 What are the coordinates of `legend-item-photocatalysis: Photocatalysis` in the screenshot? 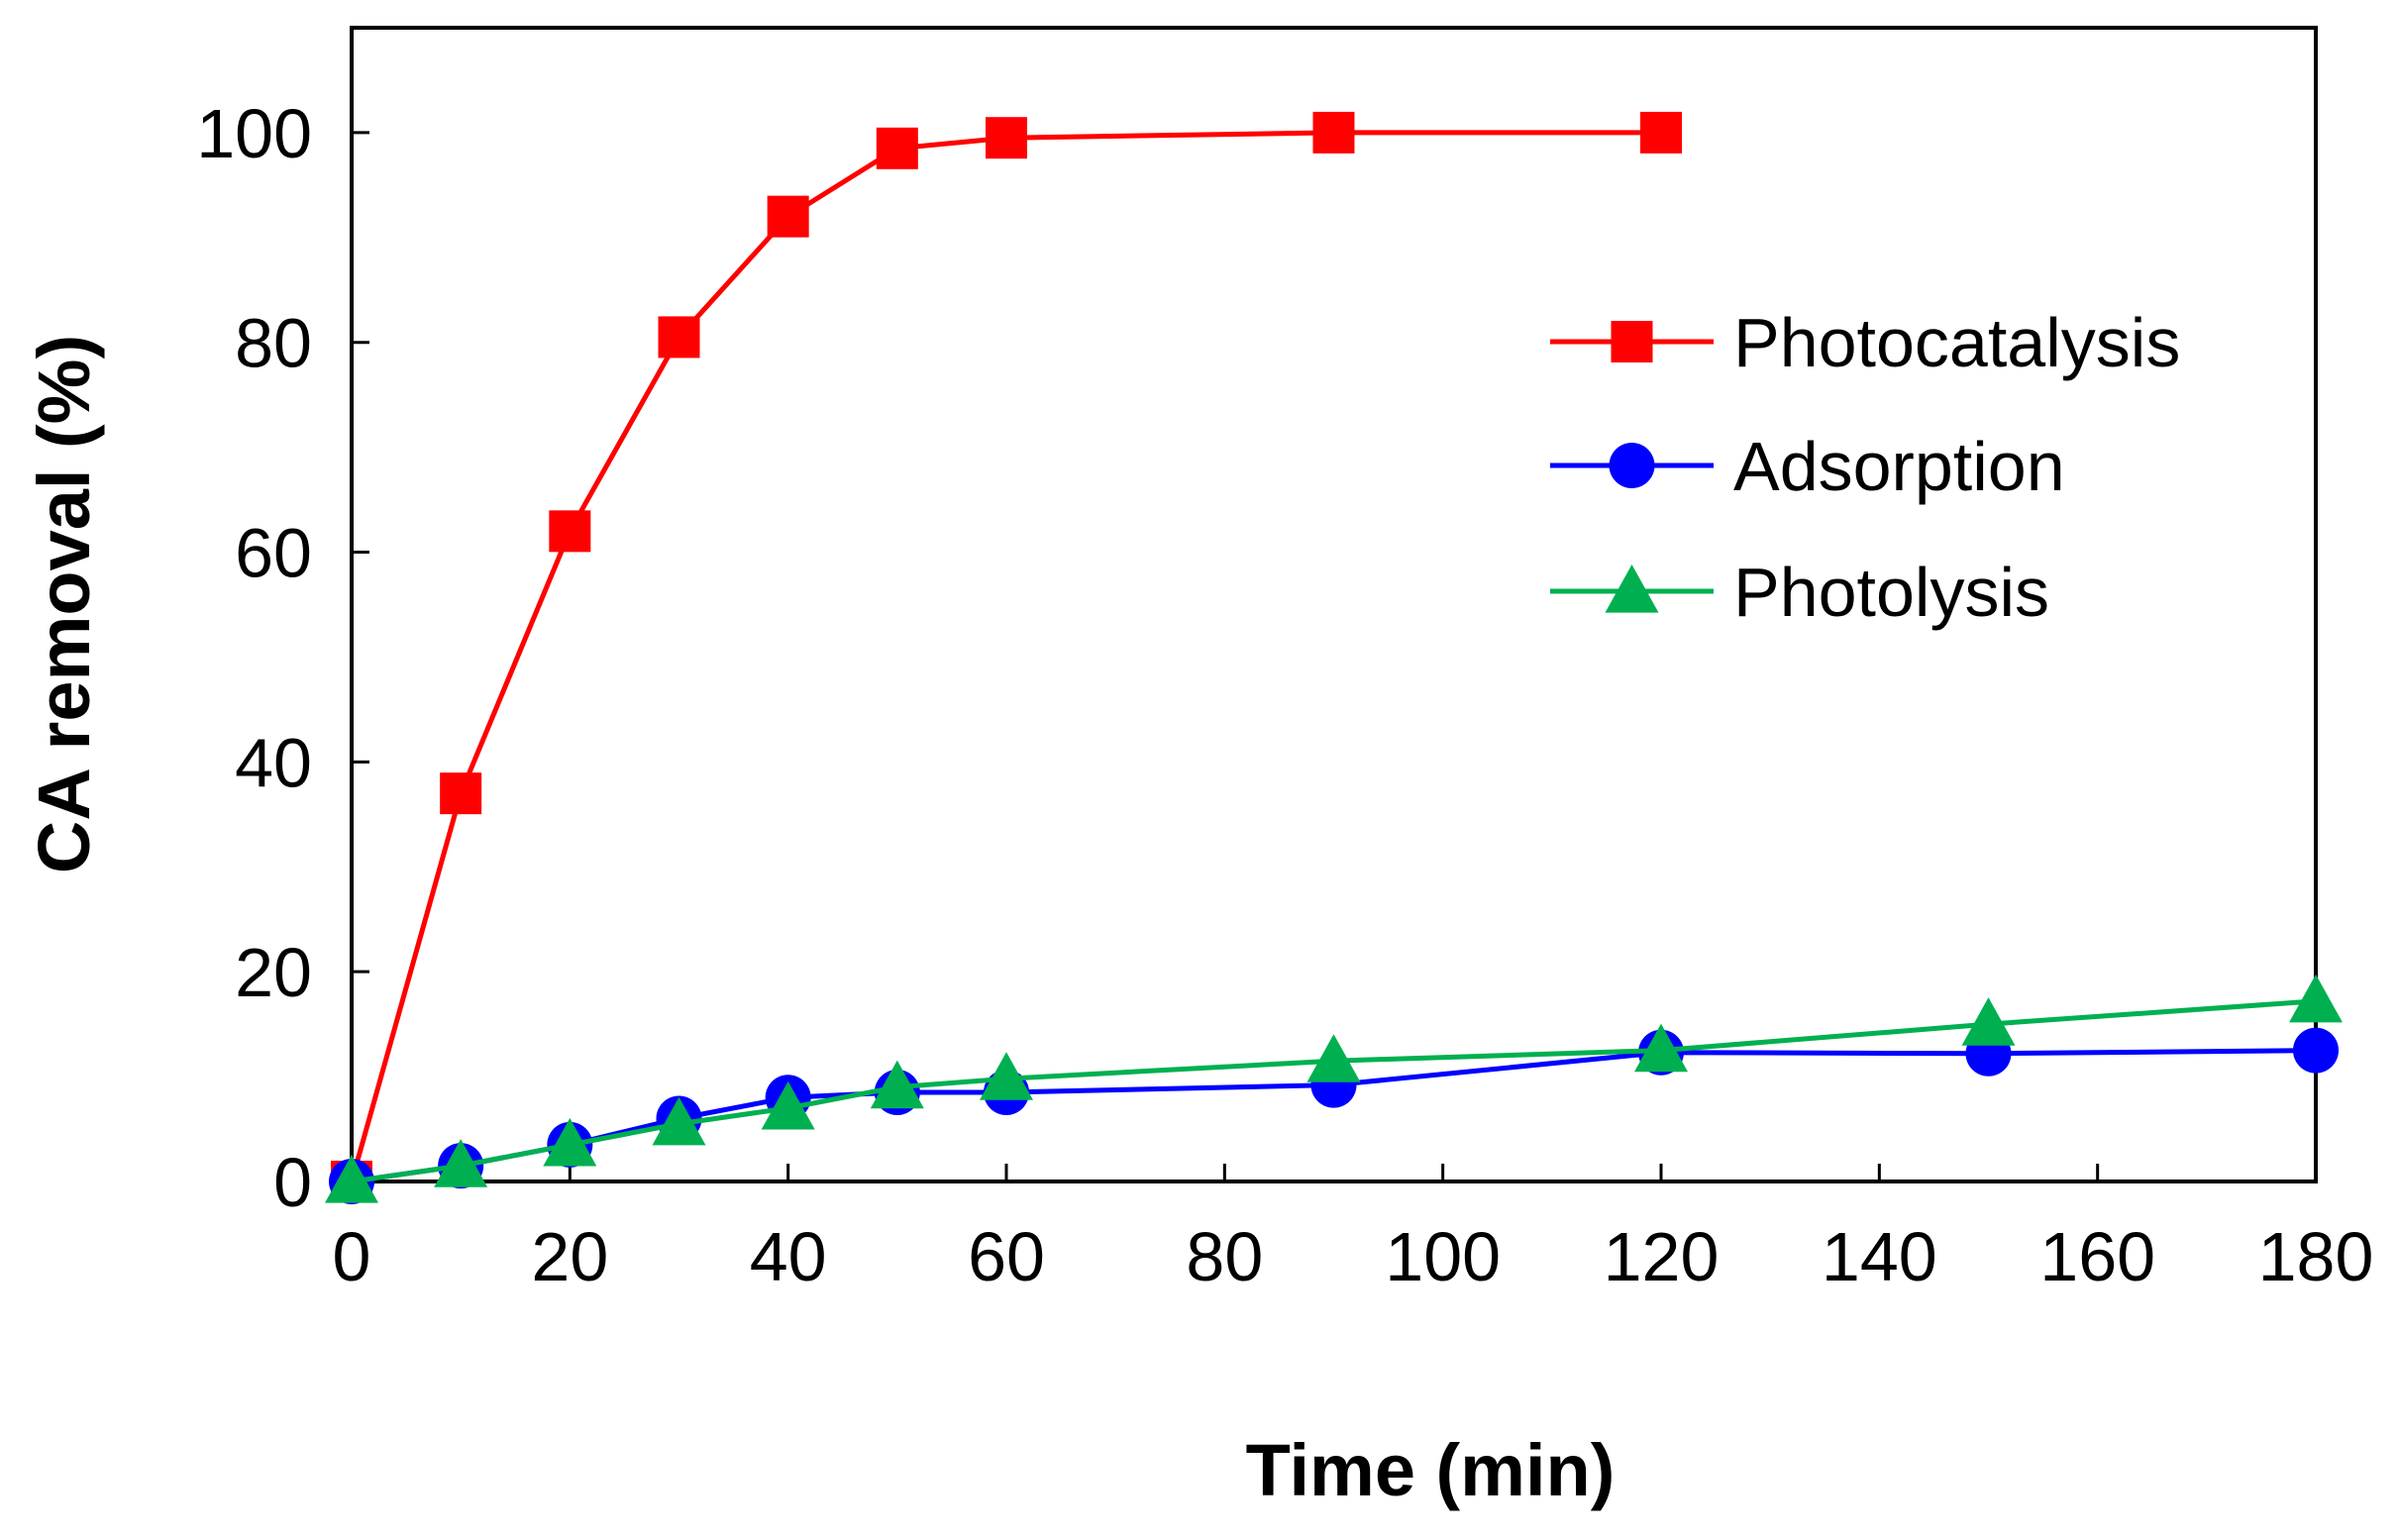 It's located at (1865, 342).